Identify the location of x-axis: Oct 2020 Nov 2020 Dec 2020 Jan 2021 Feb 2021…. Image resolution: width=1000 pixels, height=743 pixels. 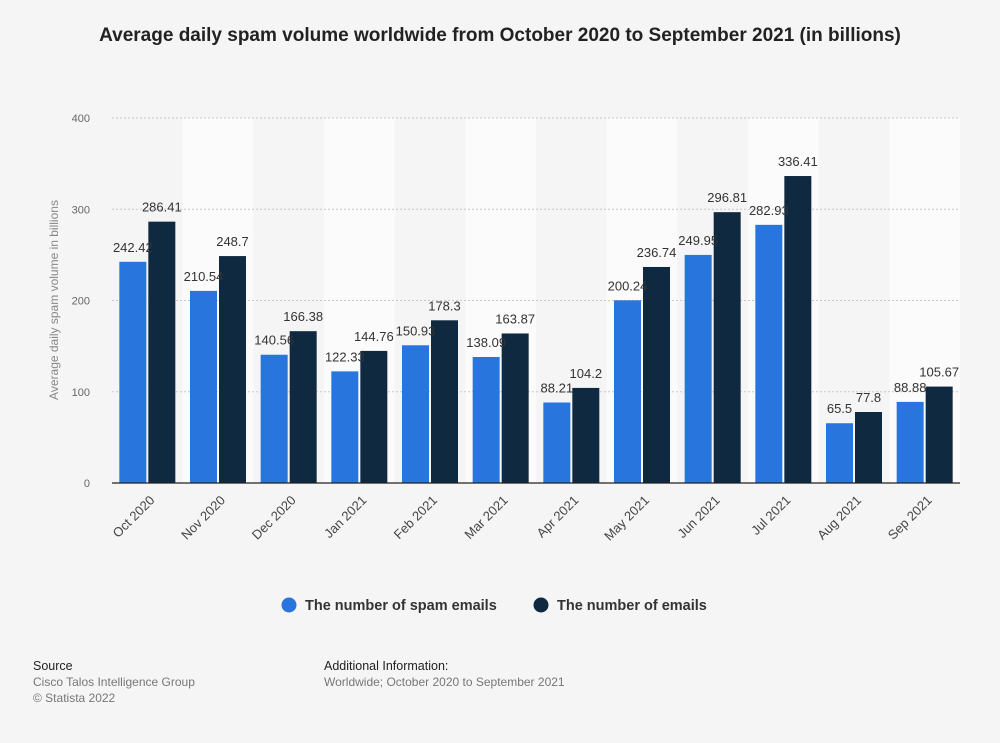
(522, 518).